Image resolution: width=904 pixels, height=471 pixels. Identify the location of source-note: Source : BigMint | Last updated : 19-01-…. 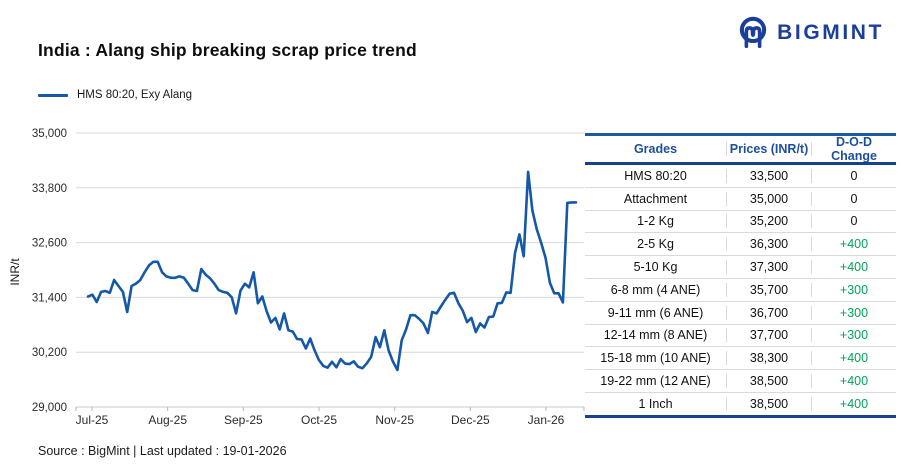
(162, 451).